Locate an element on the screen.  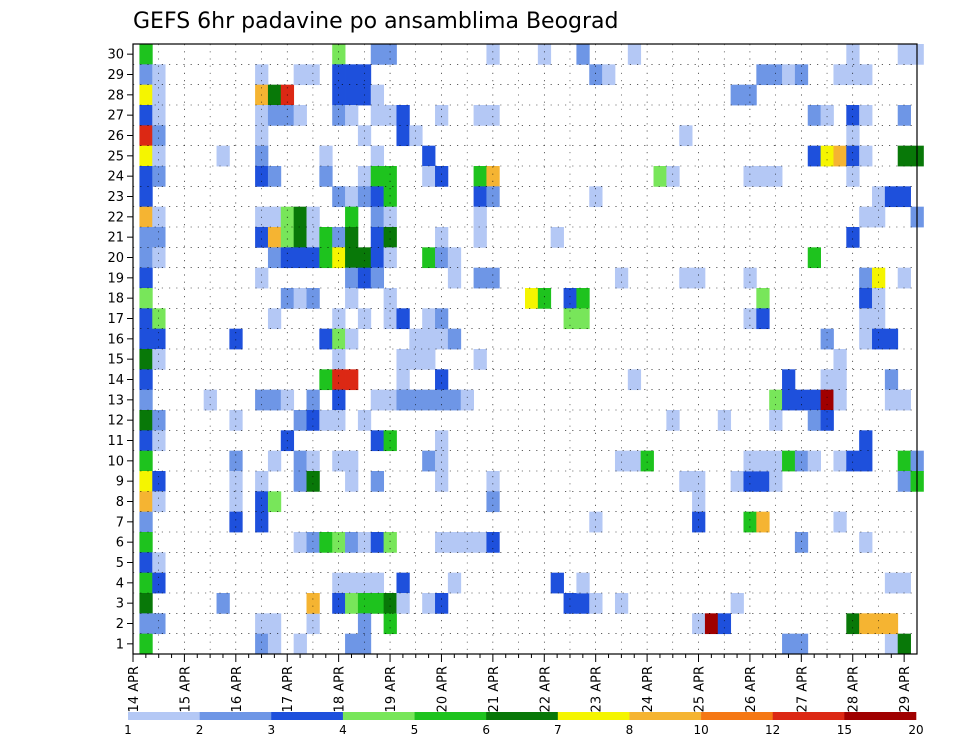
x-tick-label: 16 APR is located at coordinates (237, 689).